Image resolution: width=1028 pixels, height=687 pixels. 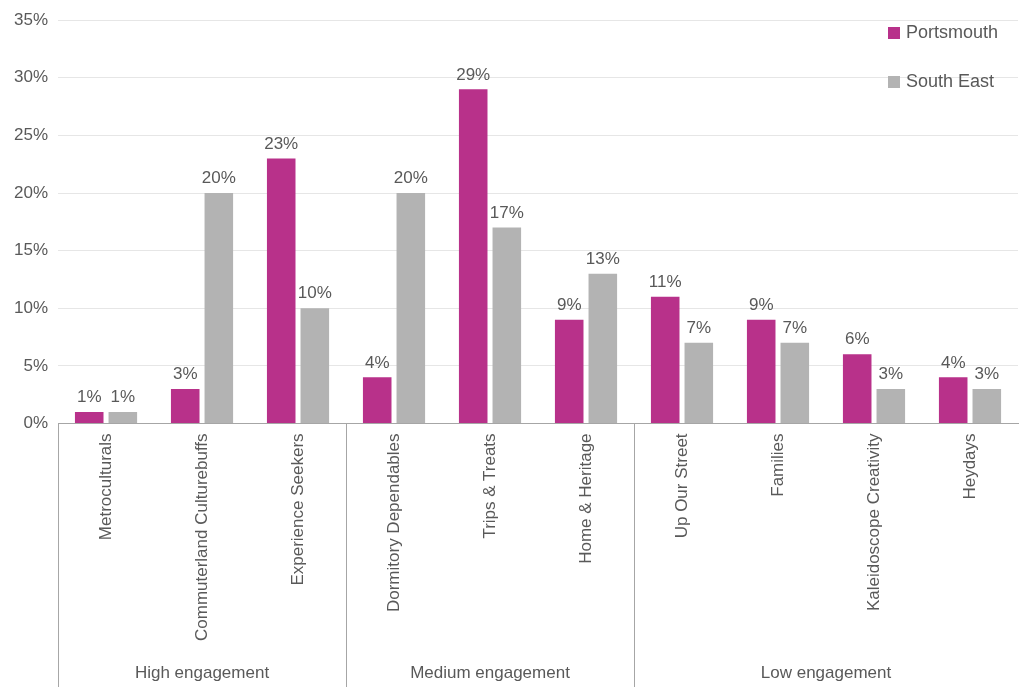 I want to click on y-tick-label: 5%, so click(x=36, y=365).